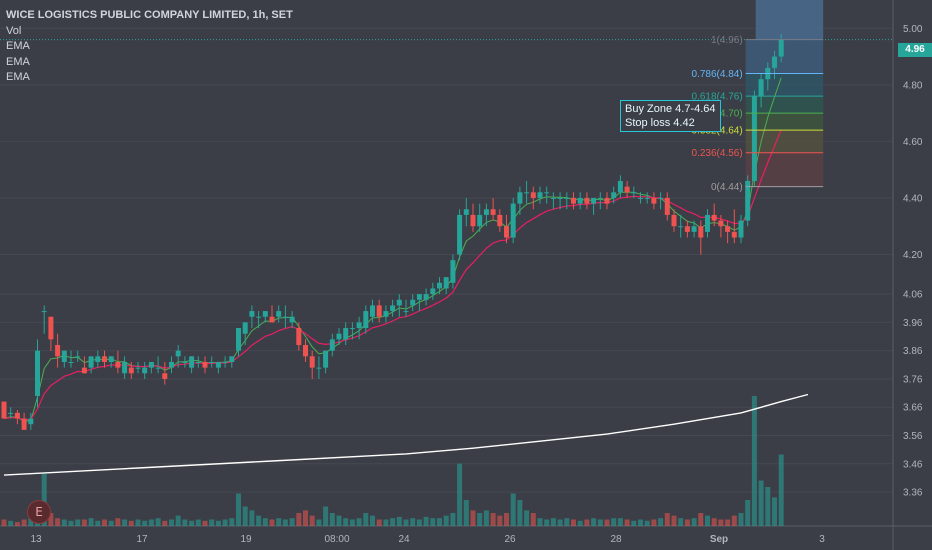  Describe the element at coordinates (406, 434) in the screenshot. I see `ema-slow-series` at that location.